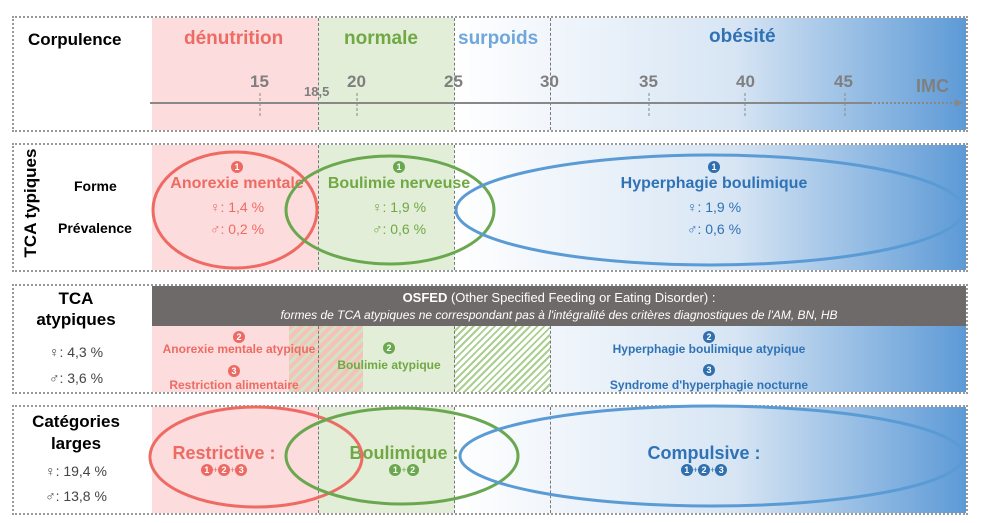  Describe the element at coordinates (356, 81) in the screenshot. I see `tick-20: 20` at that location.